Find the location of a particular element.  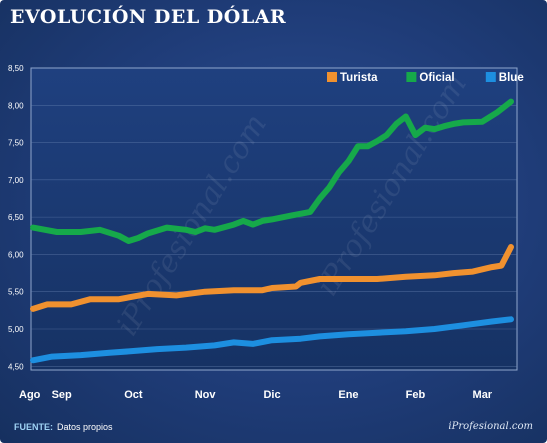

y-tick-label: 4,50 is located at coordinates (16, 366).